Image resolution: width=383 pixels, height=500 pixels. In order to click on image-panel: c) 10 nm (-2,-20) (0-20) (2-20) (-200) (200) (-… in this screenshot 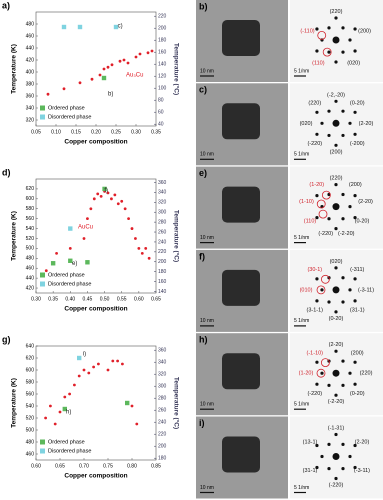, I will do `click(289, 124)`.